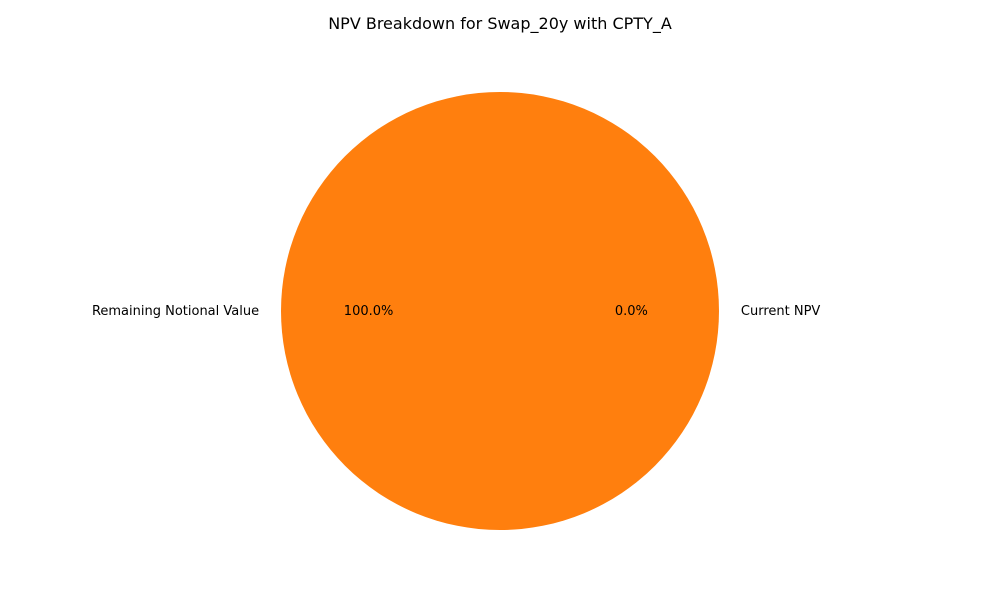 The height and width of the screenshot is (604, 1000). I want to click on category-label-current-npv: Current NPV, so click(781, 311).